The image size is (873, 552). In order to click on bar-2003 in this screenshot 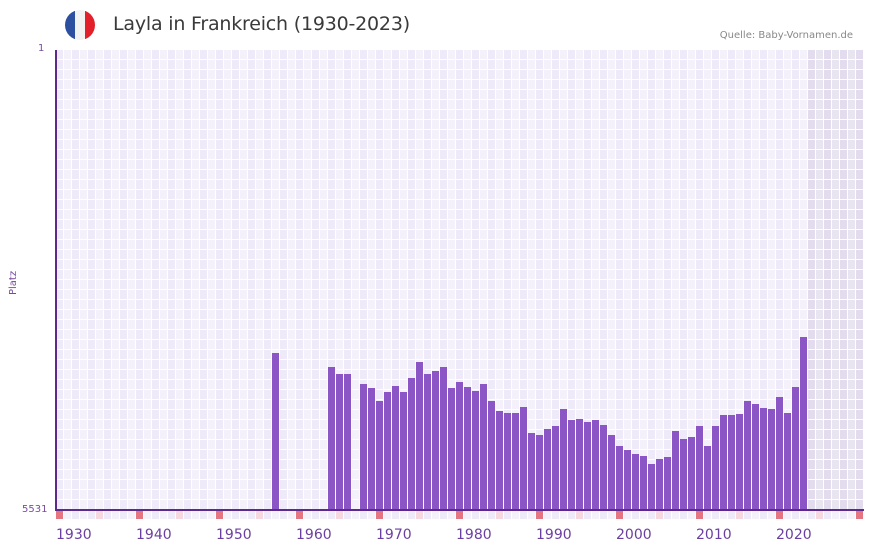, I will do `click(643, 483)`.